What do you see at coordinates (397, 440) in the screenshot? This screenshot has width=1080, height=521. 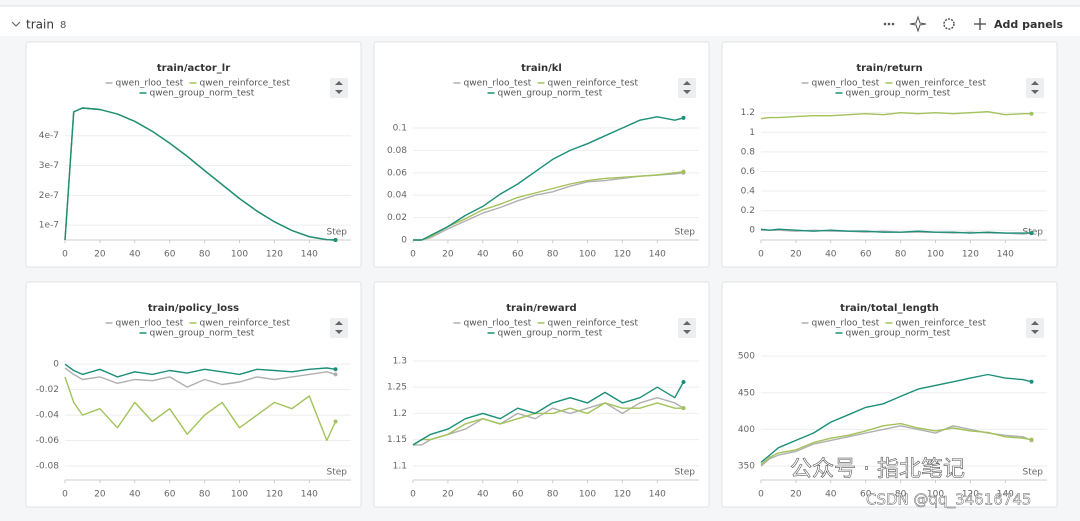 I see `y-tick-label: 1.15` at bounding box center [397, 440].